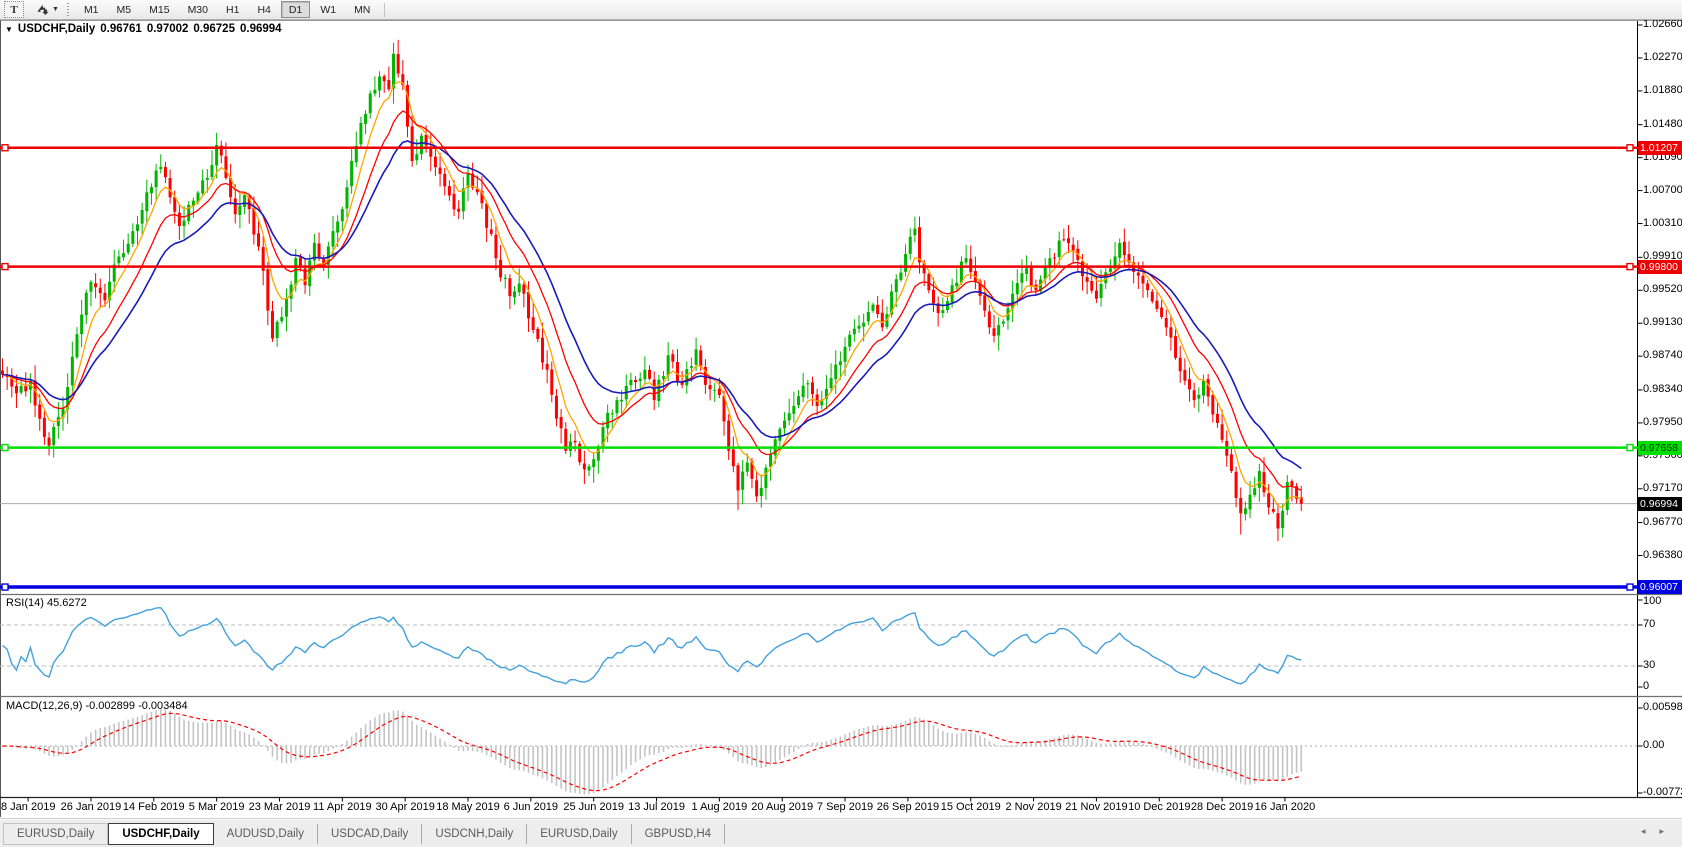 The height and width of the screenshot is (847, 1682). Describe the element at coordinates (1222, 807) in the screenshot. I see `date-axis-label: 28 Dec 2019` at that location.